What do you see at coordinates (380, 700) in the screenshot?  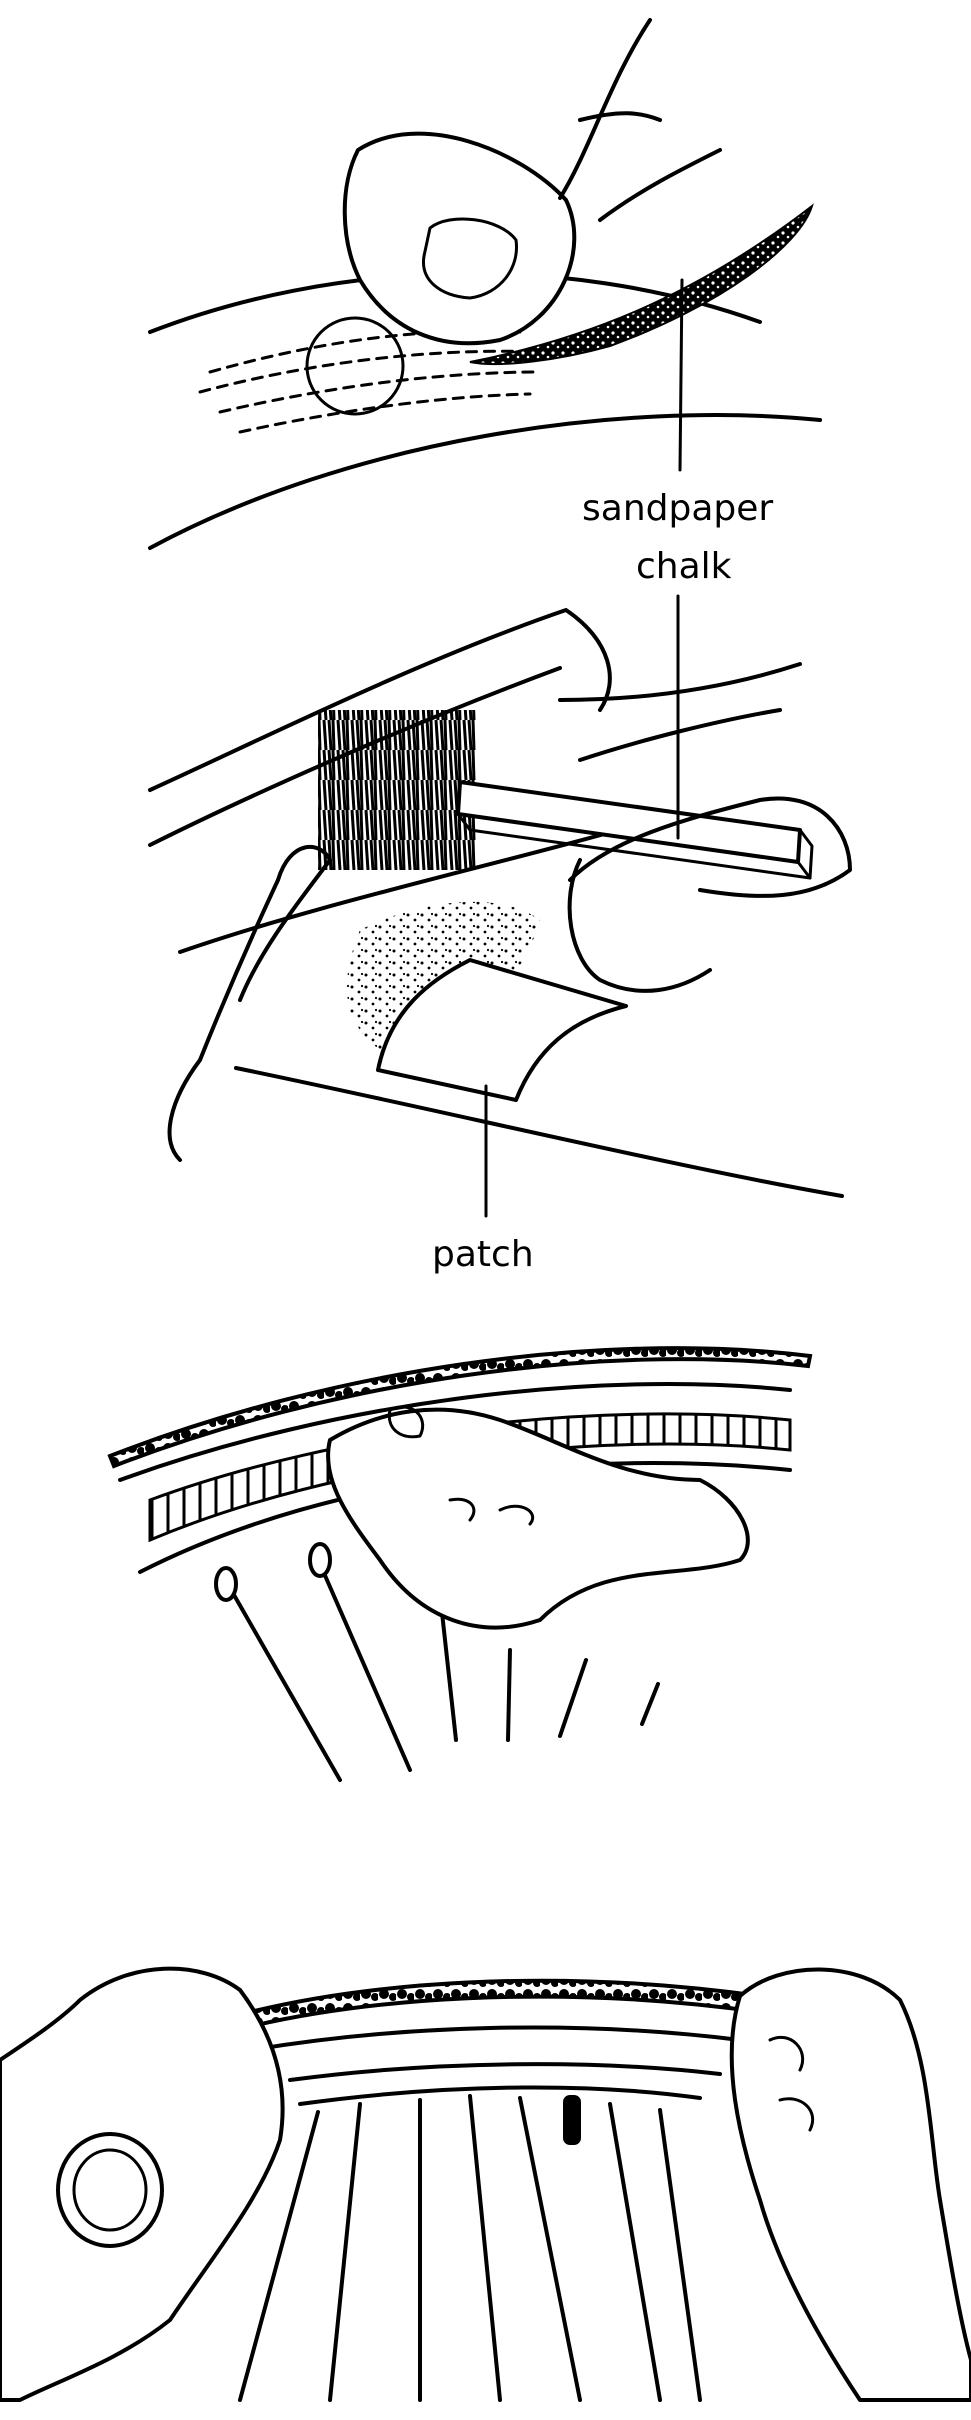 I see `tube-box-top` at bounding box center [380, 700].